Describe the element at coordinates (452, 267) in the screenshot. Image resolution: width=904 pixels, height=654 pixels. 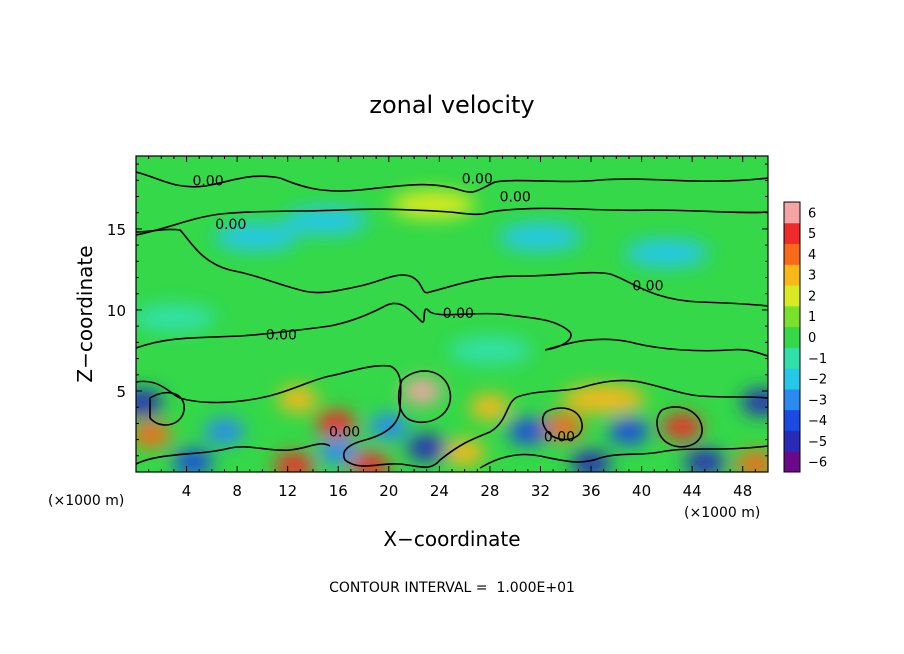
I see `contour-mid` at that location.